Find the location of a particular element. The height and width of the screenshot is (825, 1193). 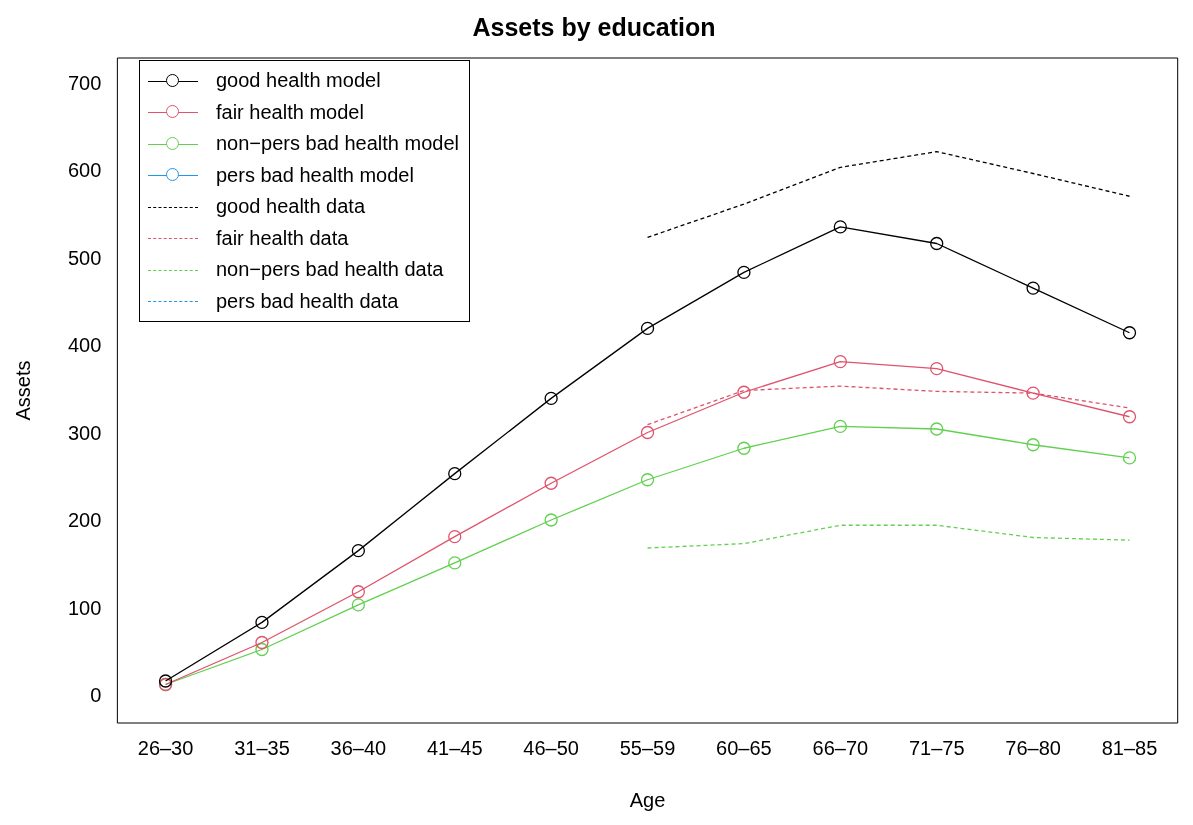

legend-label: fair health model is located at coordinates (290, 112).